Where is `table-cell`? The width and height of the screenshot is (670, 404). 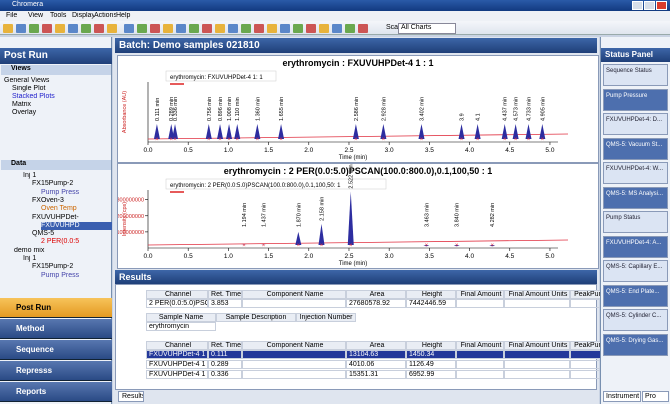
table-cell is located at coordinates (537, 374).